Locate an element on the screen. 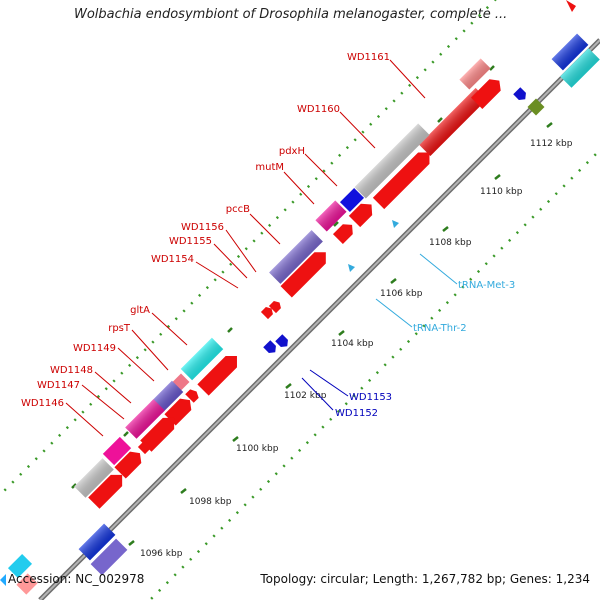 This screenshot has height=600, width=600. gene-label: WD1154 is located at coordinates (172, 259).